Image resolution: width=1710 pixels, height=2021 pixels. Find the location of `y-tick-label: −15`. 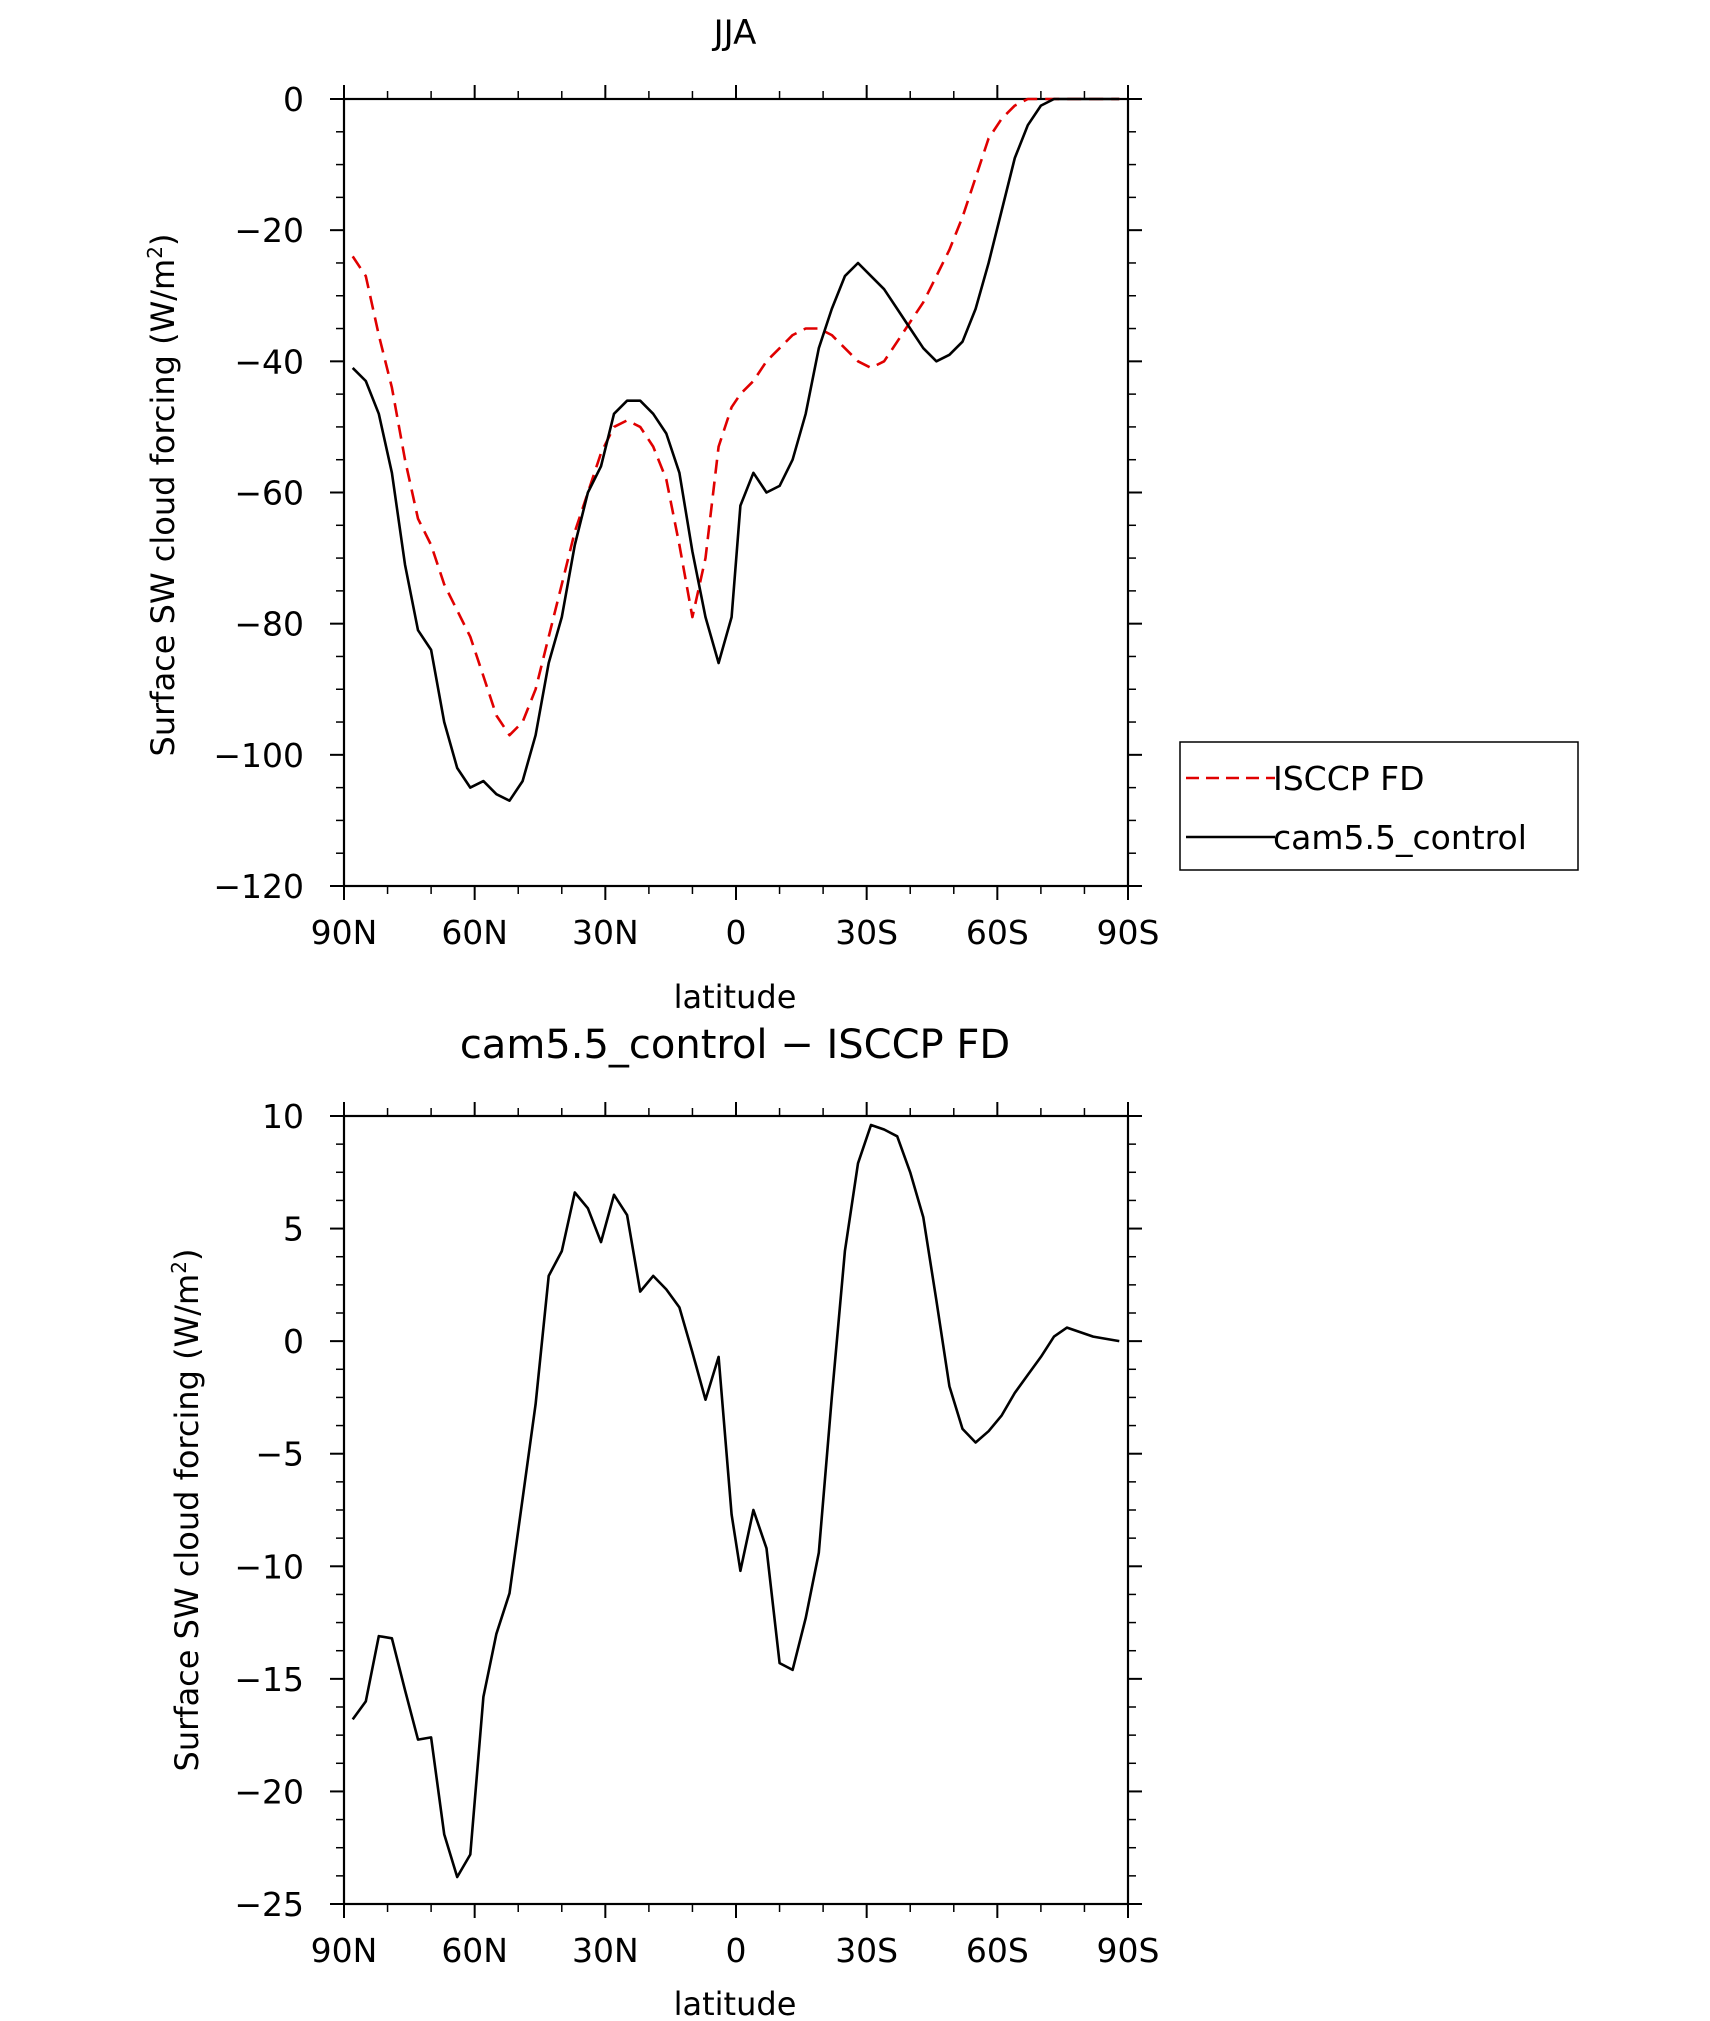

y-tick-label: −15 is located at coordinates (269, 1679).